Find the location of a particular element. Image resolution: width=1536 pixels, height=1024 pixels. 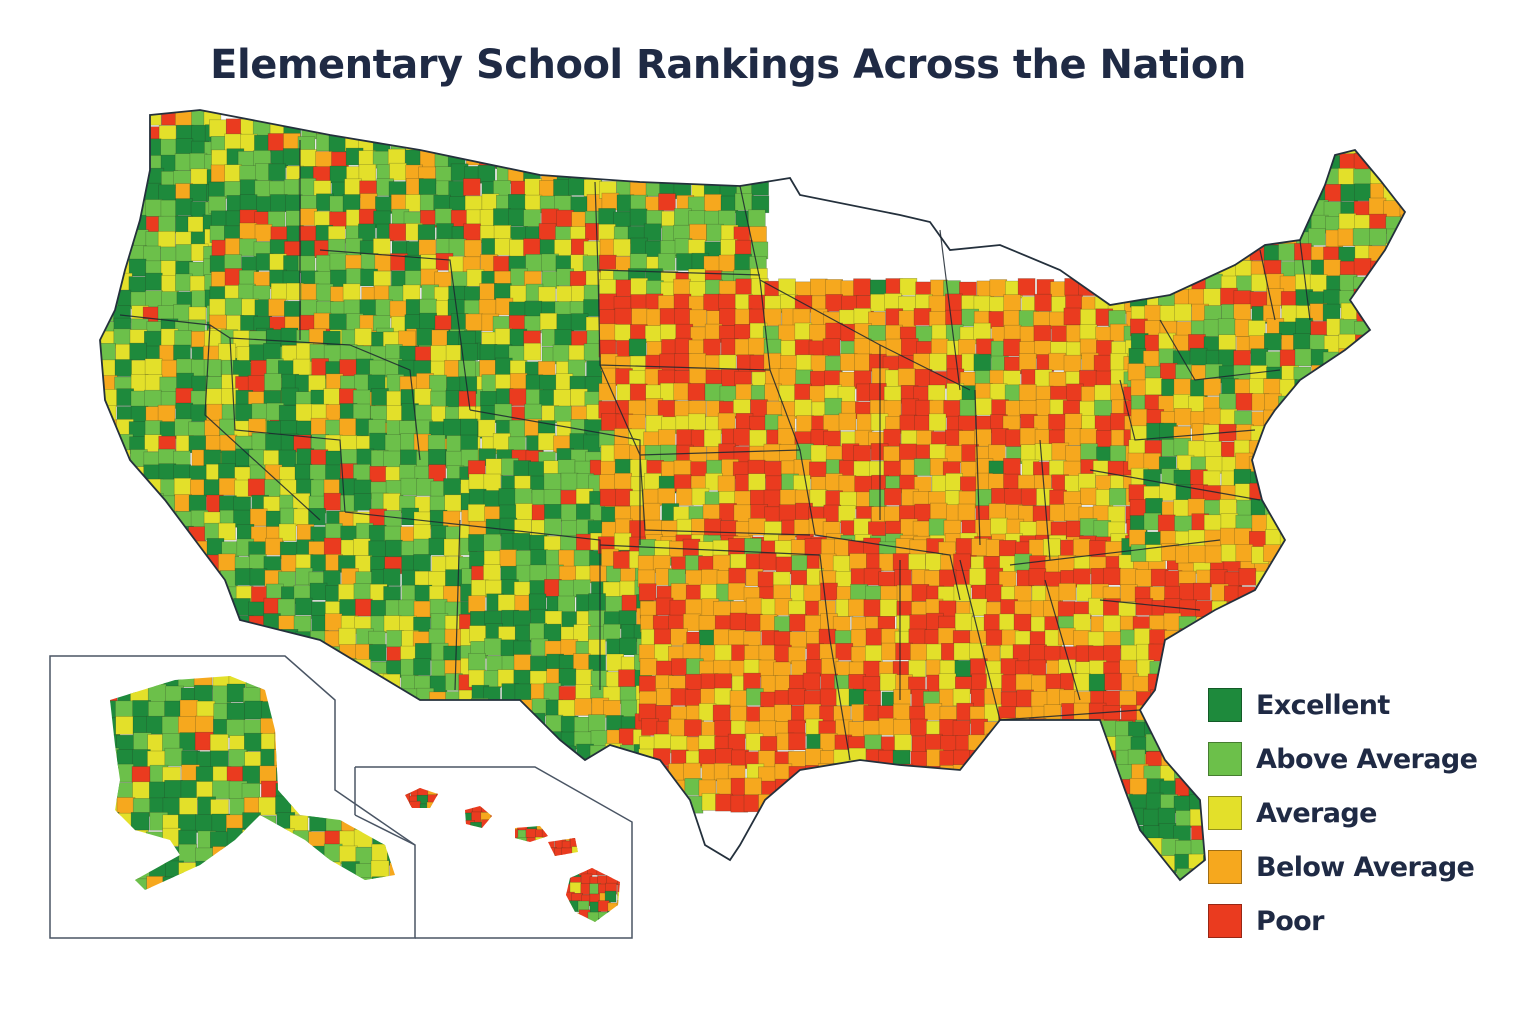

legend-item-below-average: Below Average is located at coordinates (1342, 867).